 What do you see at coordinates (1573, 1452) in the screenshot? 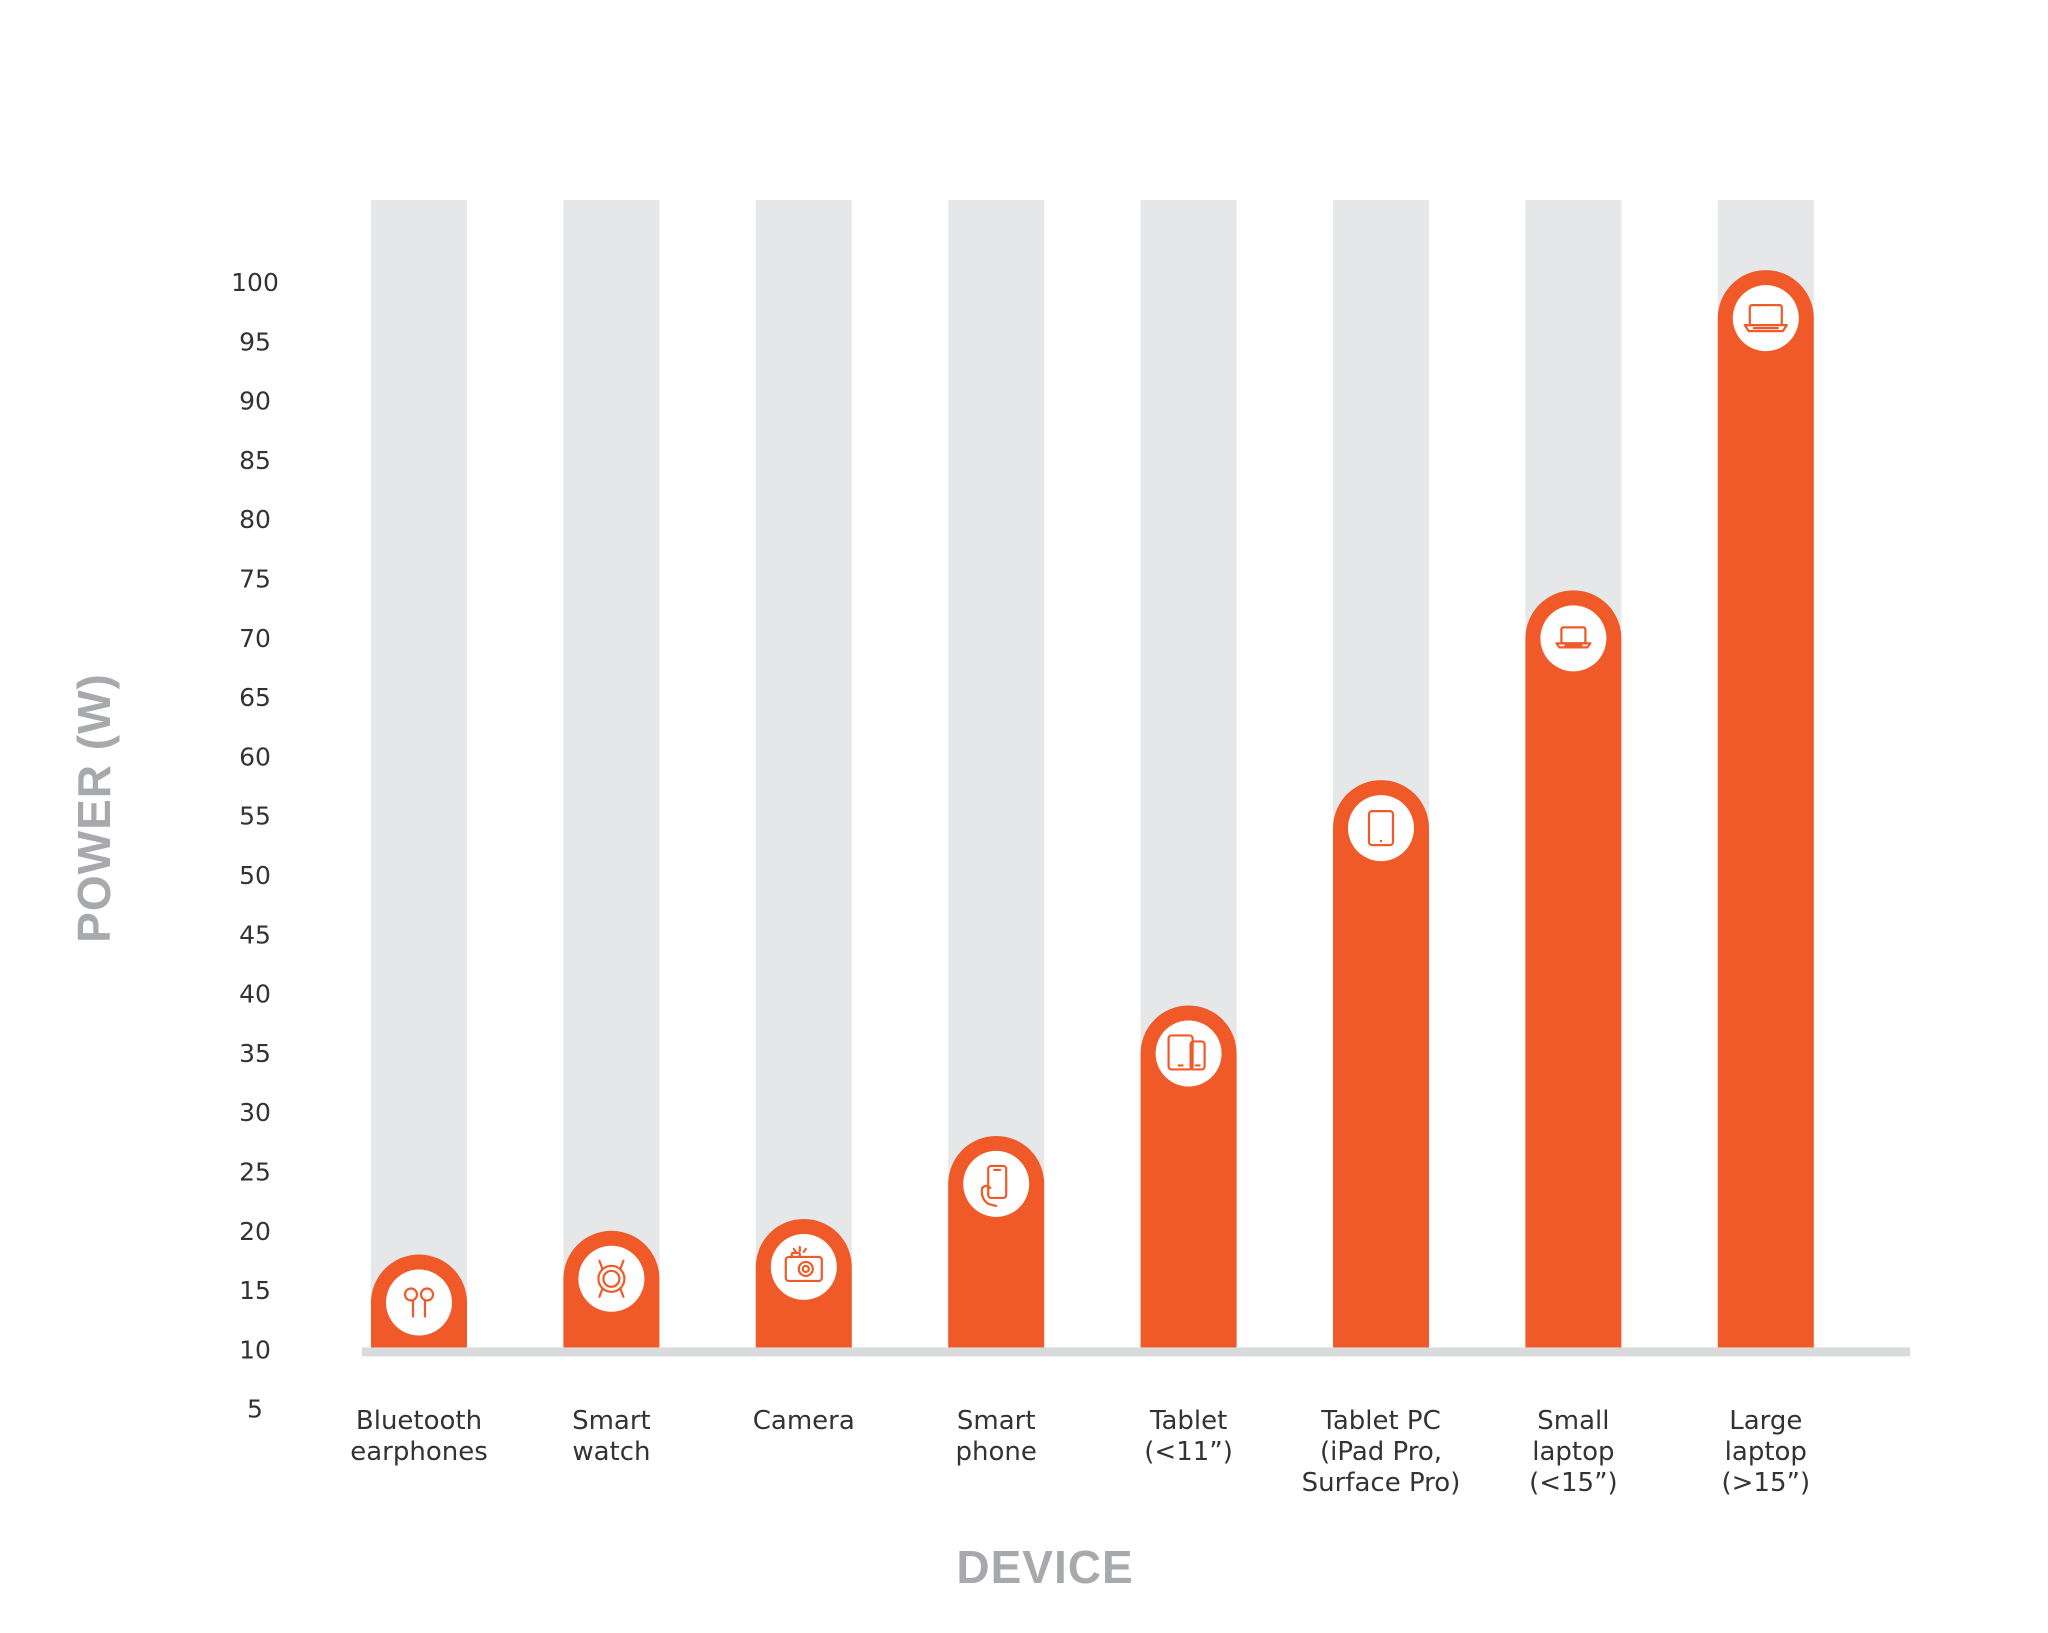
I see `category-label: Small laptop (<15”)` at bounding box center [1573, 1452].